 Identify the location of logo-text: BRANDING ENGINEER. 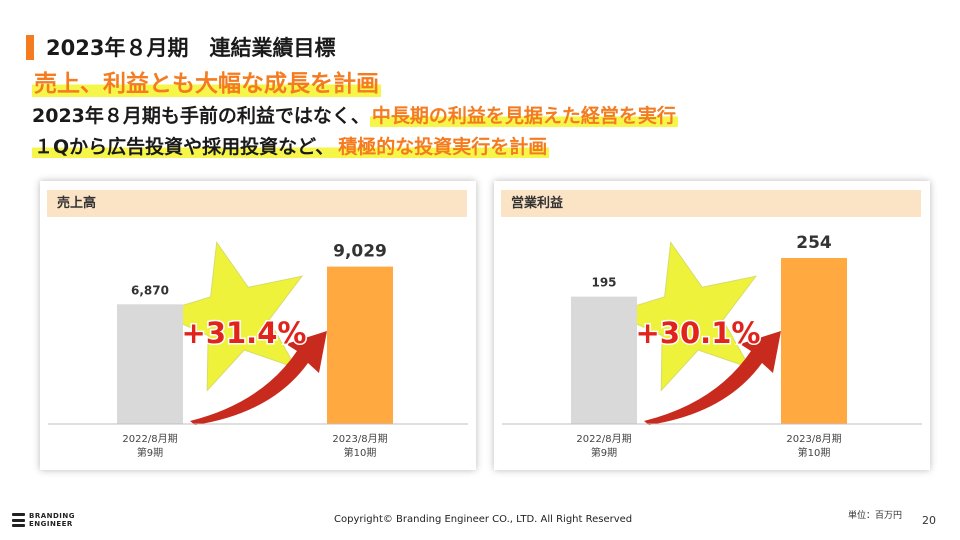
(52, 520).